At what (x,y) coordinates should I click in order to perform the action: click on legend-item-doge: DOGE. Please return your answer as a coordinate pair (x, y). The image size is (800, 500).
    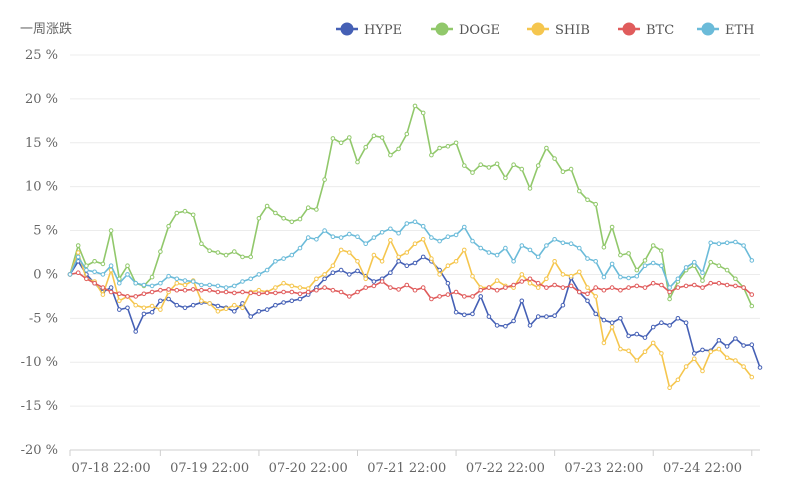
    Looking at the image, I should click on (465, 30).